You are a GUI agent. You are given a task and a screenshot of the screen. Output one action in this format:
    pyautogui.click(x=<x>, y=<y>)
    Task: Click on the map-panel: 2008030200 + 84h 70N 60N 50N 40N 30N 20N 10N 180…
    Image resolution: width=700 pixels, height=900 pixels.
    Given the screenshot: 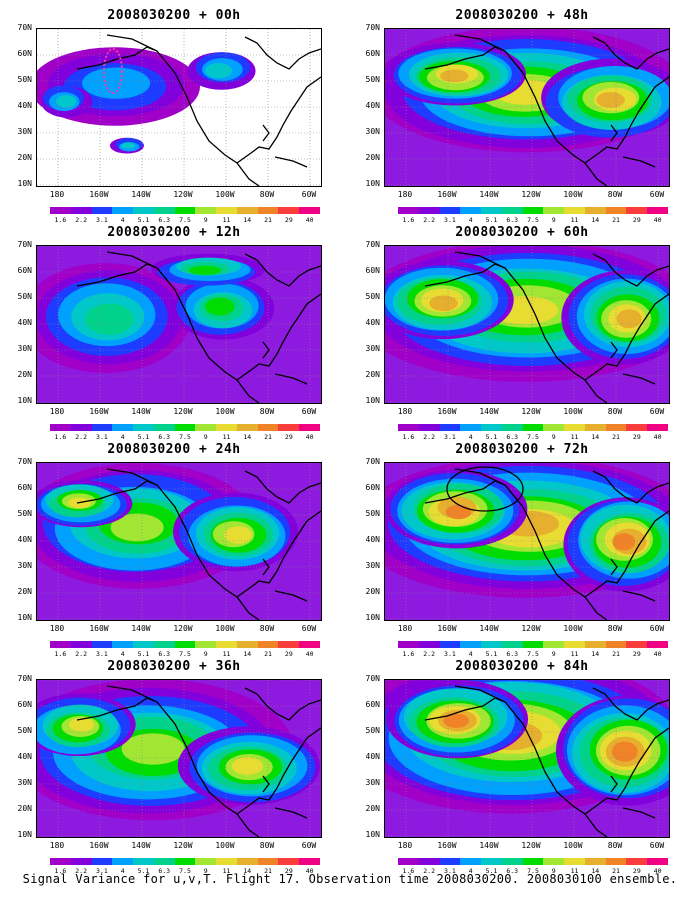 What is the action you would take?
    pyautogui.click(x=522, y=767)
    